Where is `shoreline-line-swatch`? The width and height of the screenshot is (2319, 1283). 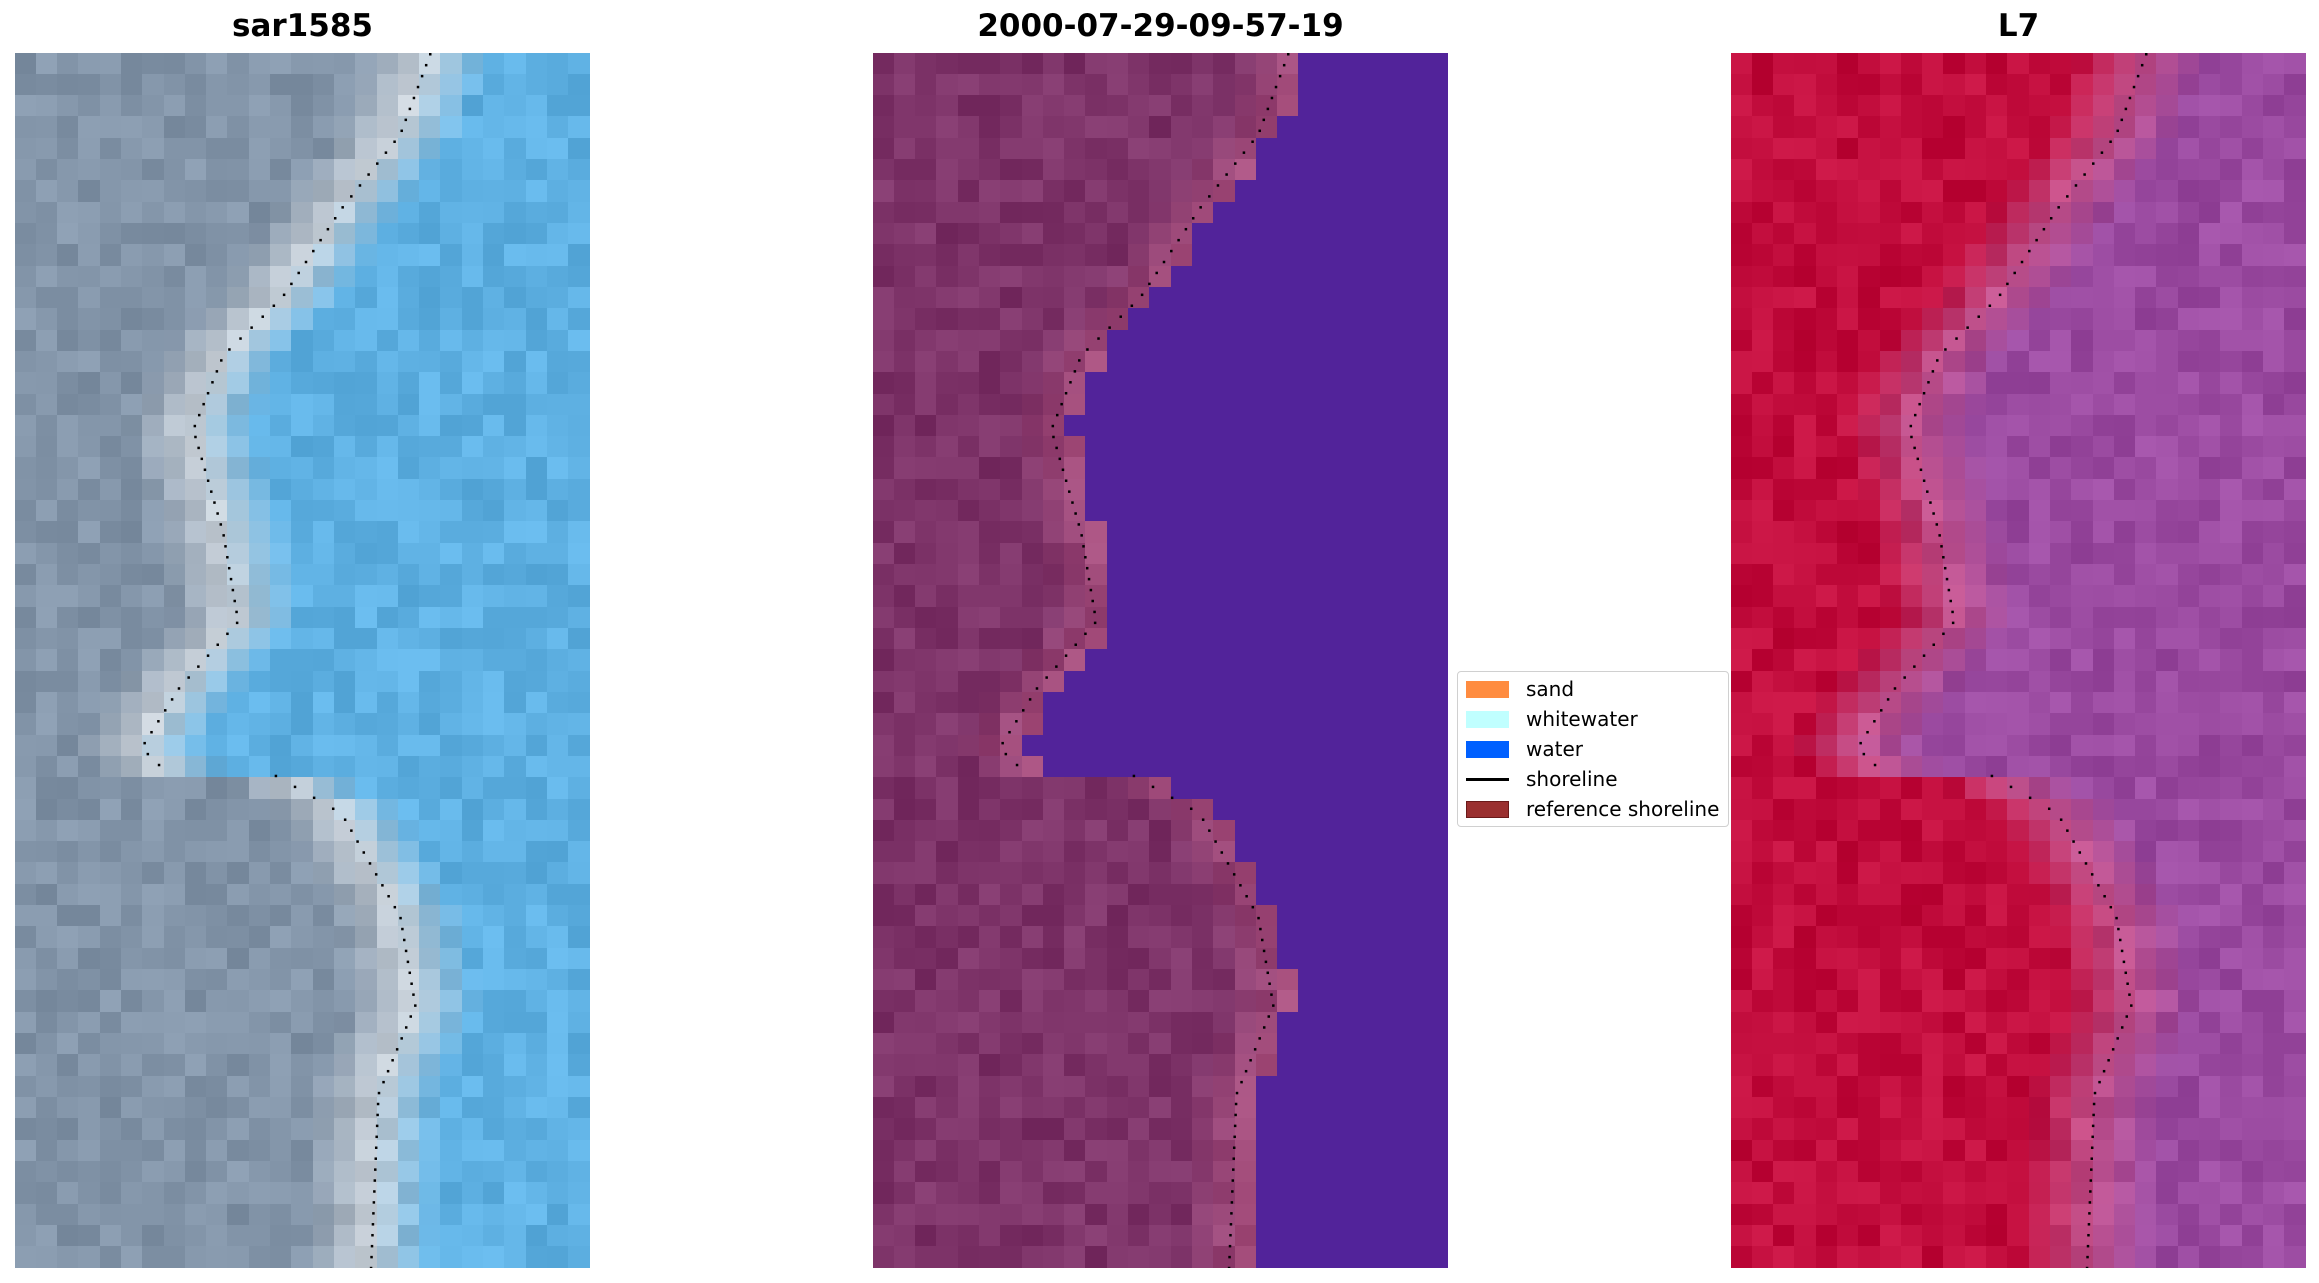
shoreline-line-swatch is located at coordinates (1487, 779).